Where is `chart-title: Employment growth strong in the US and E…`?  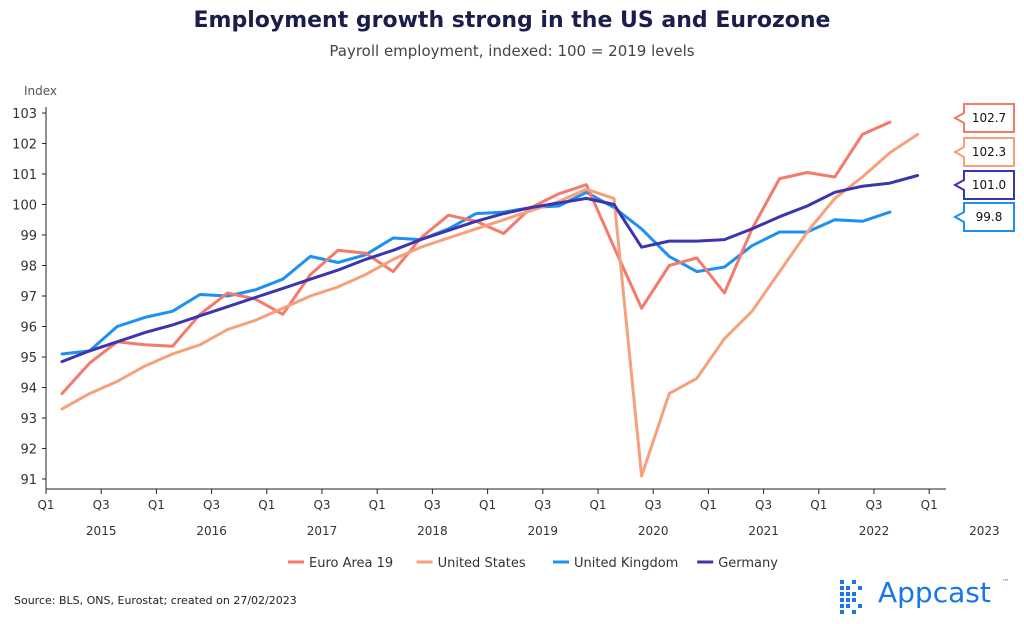
chart-title: Employment growth strong in the US and E… is located at coordinates (512, 20).